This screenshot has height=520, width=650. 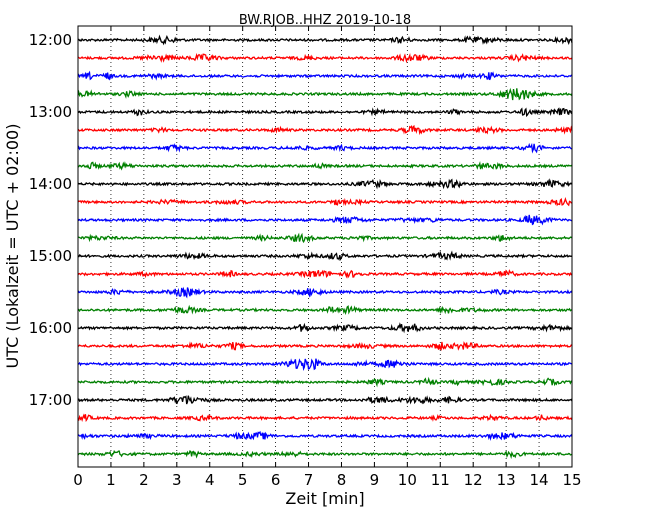 What do you see at coordinates (50, 112) in the screenshot?
I see `y-tick-label-13:00: 13:00` at bounding box center [50, 112].